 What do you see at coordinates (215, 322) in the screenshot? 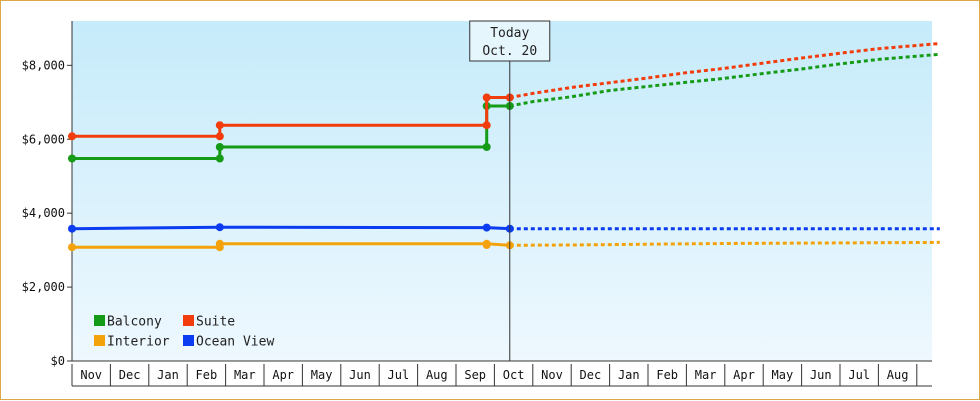
I see `legend-label-suite: Suite` at bounding box center [215, 322].